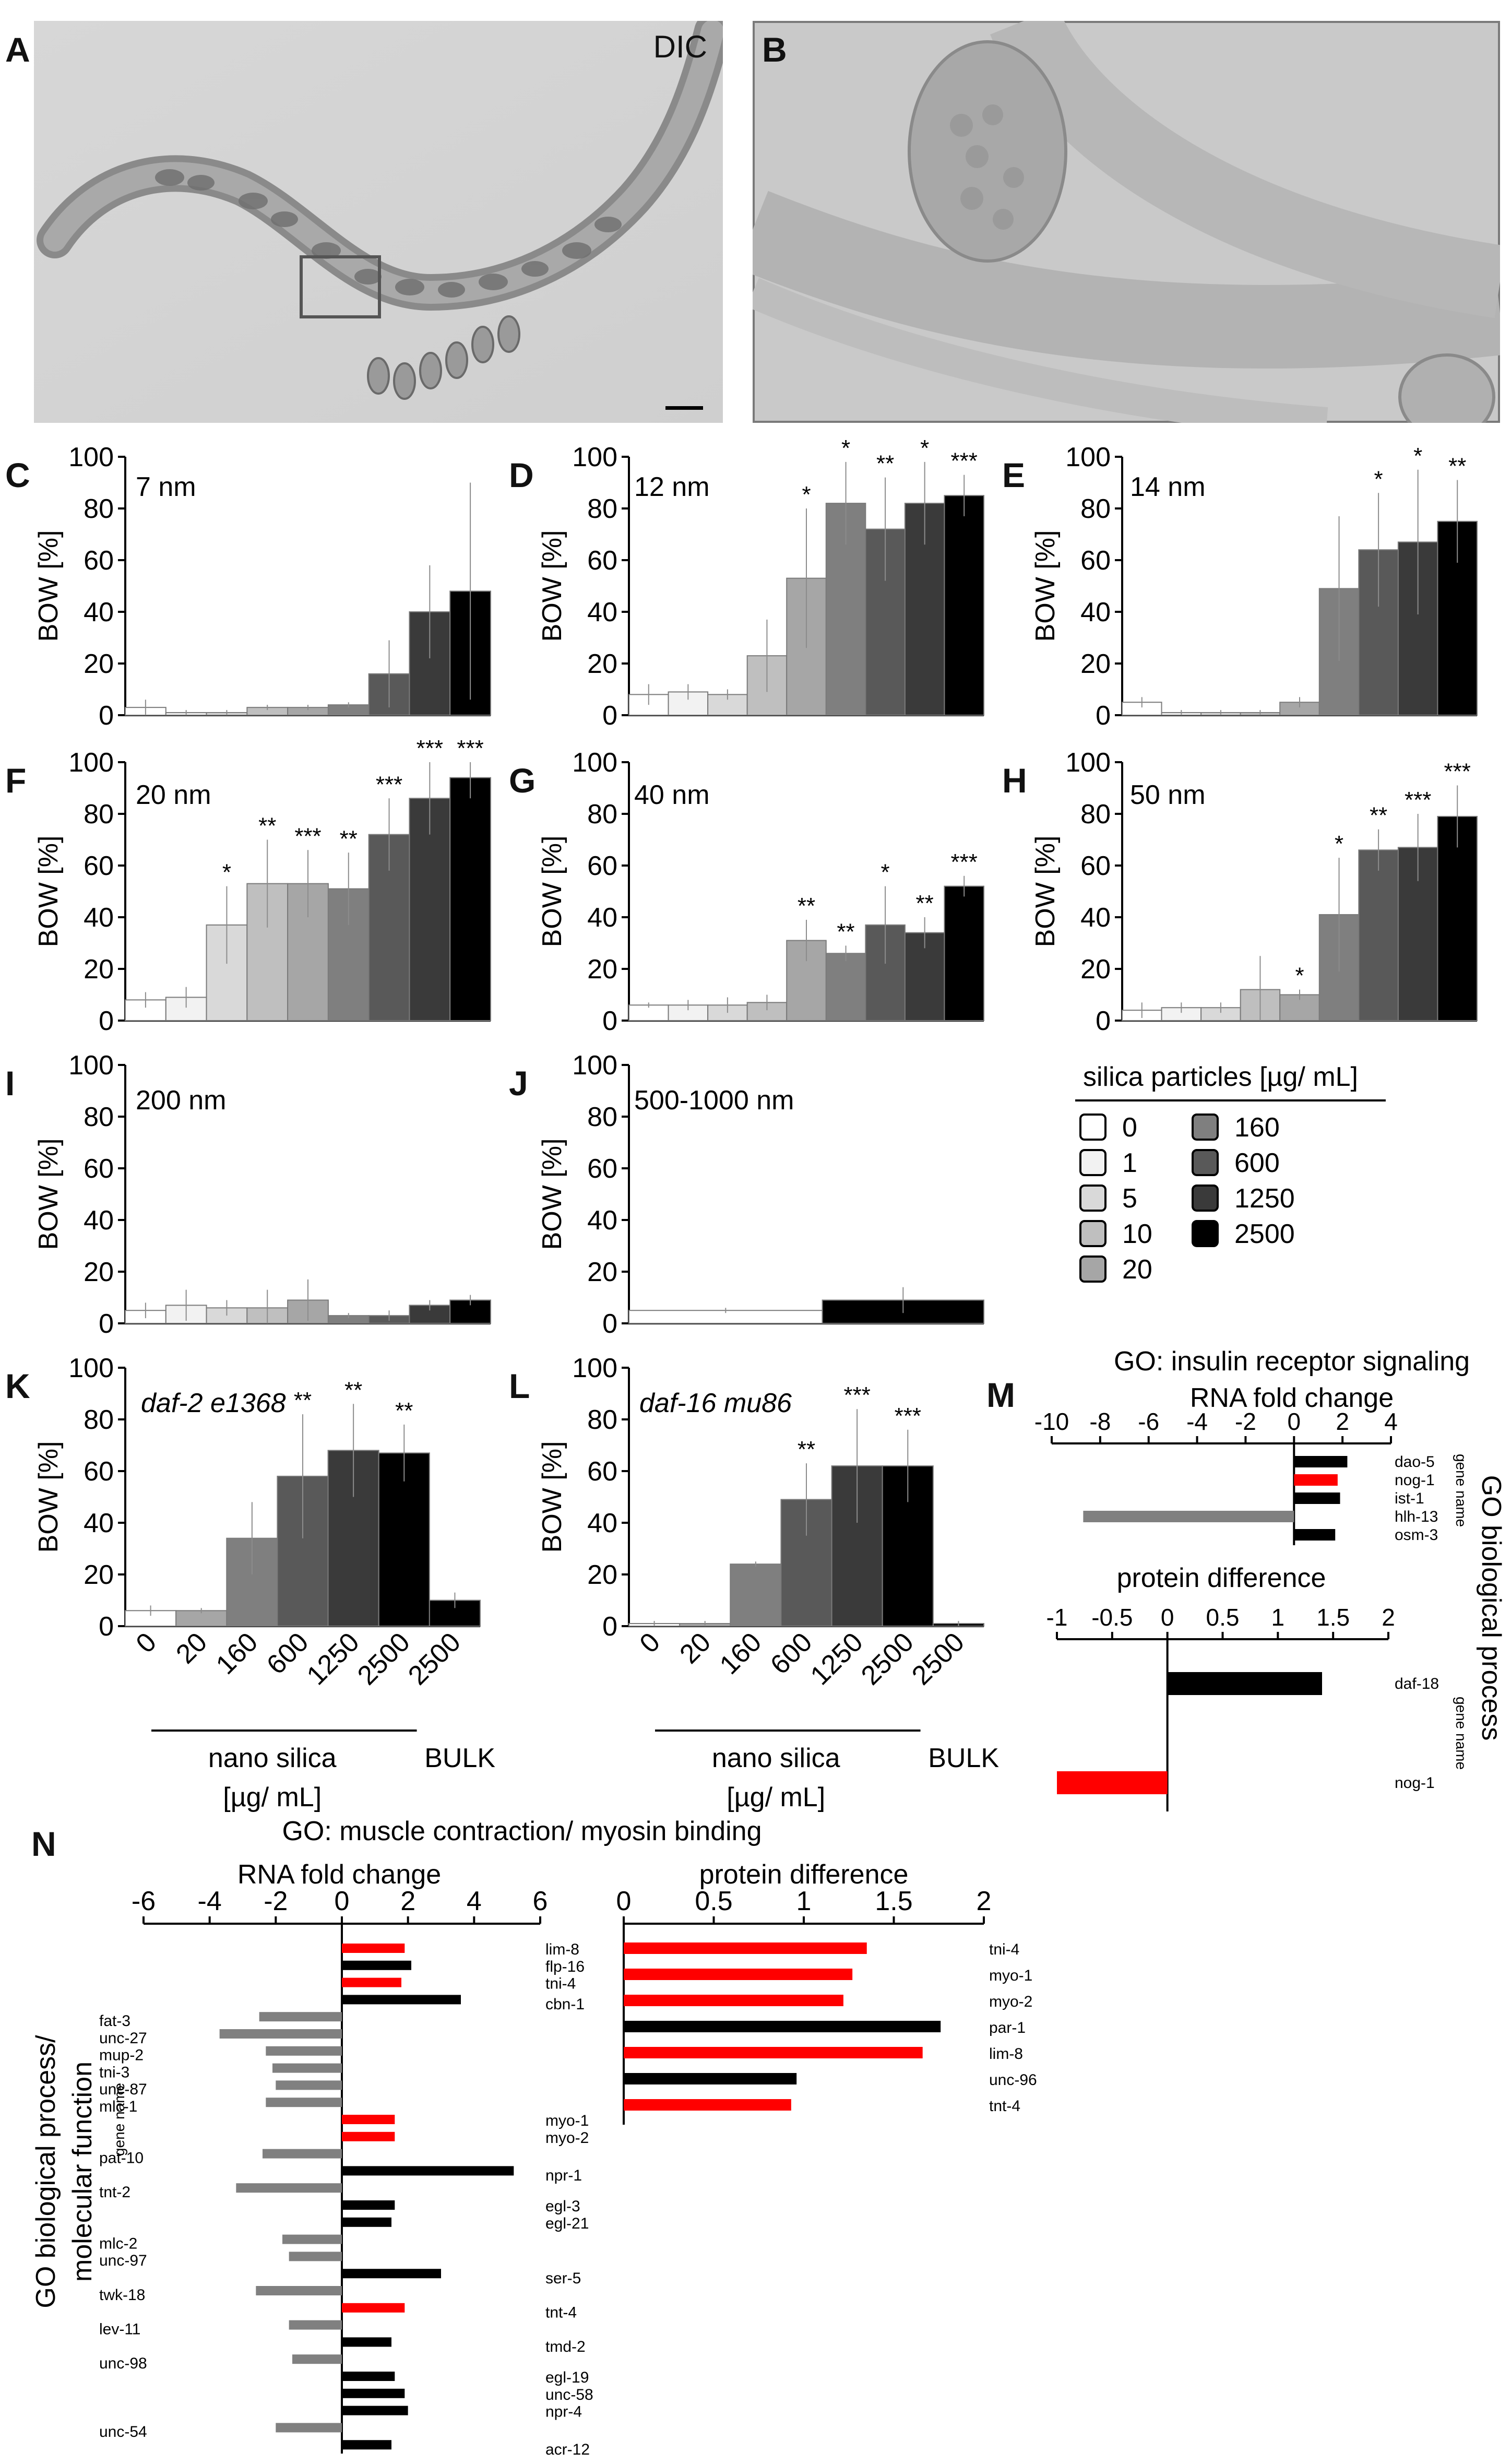 The image size is (1511, 2464). Describe the element at coordinates (44, 1844) in the screenshot. I see `panel-letter: N` at that location.